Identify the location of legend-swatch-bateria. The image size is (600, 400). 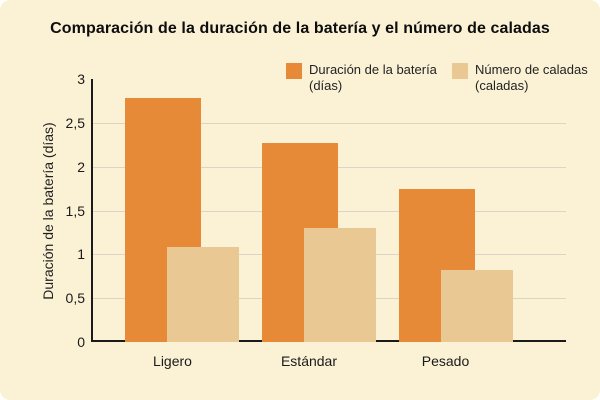
(294, 71).